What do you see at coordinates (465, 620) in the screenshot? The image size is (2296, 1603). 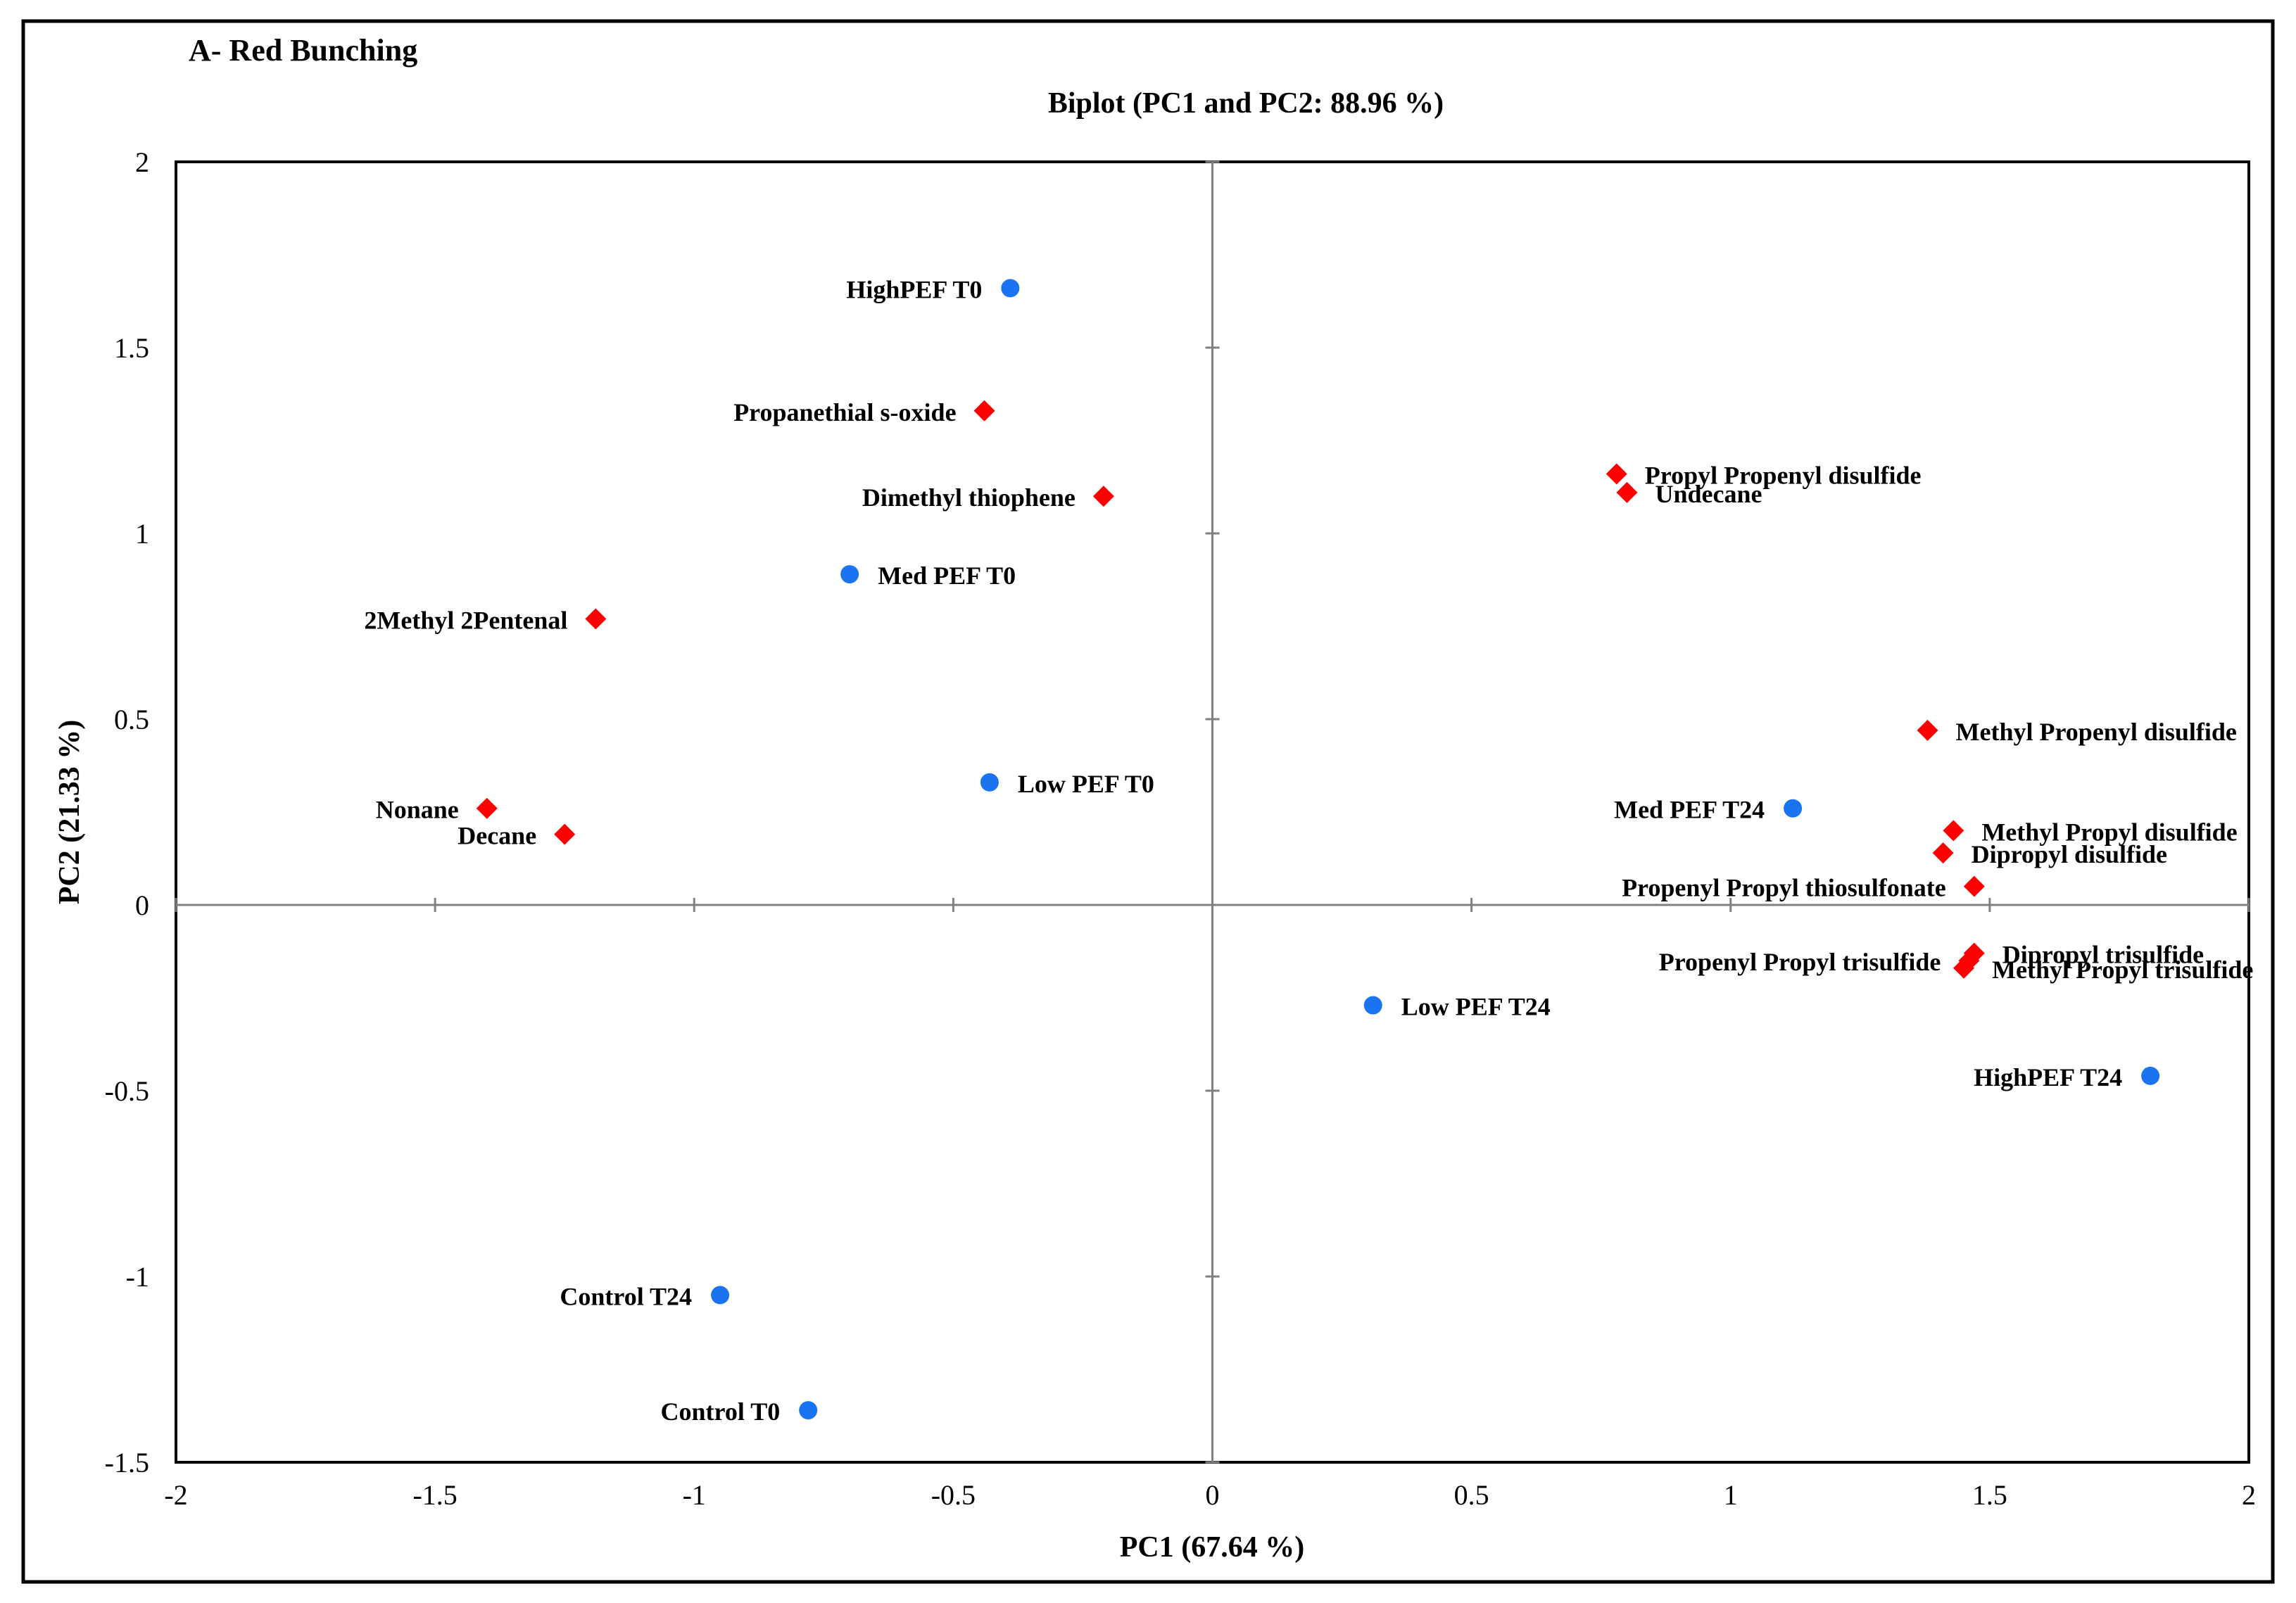 I see `variable-label: 2Methyl 2Pentenal` at bounding box center [465, 620].